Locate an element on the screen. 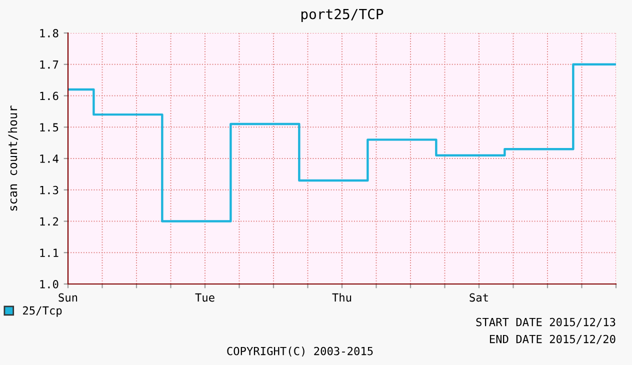 The image size is (632, 365). text: START DATE 2015/12/13 is located at coordinates (546, 323).